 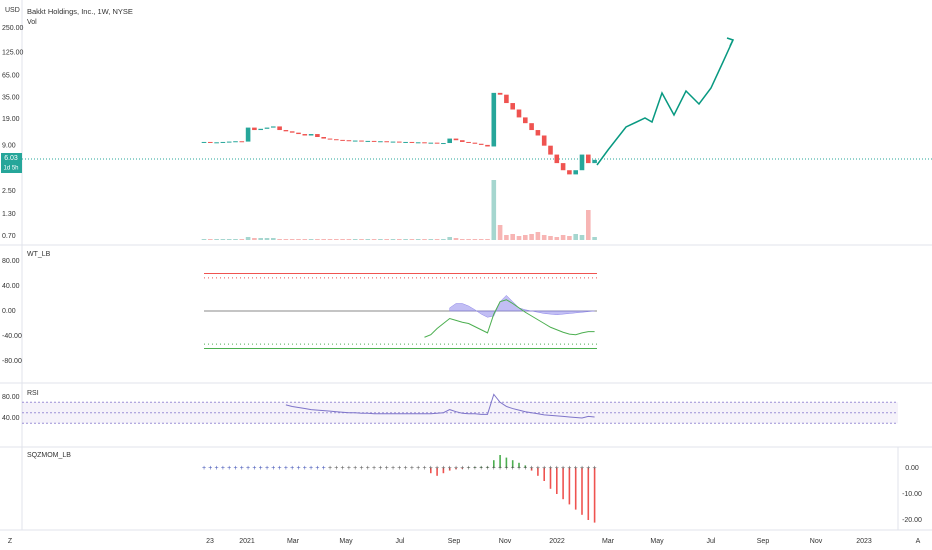 What do you see at coordinates (346, 541) in the screenshot?
I see `time-label: May` at bounding box center [346, 541].